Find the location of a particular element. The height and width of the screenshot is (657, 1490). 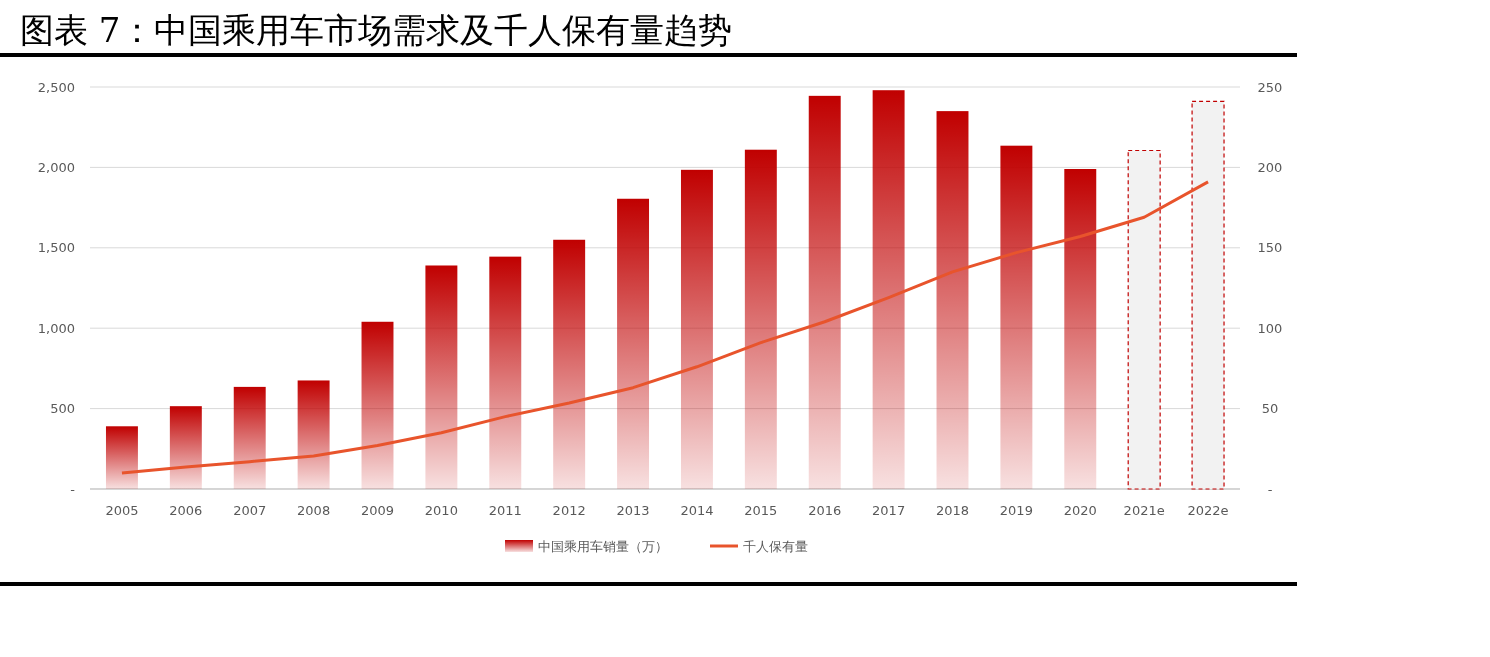

x-tick-label: 2008 is located at coordinates (314, 510).